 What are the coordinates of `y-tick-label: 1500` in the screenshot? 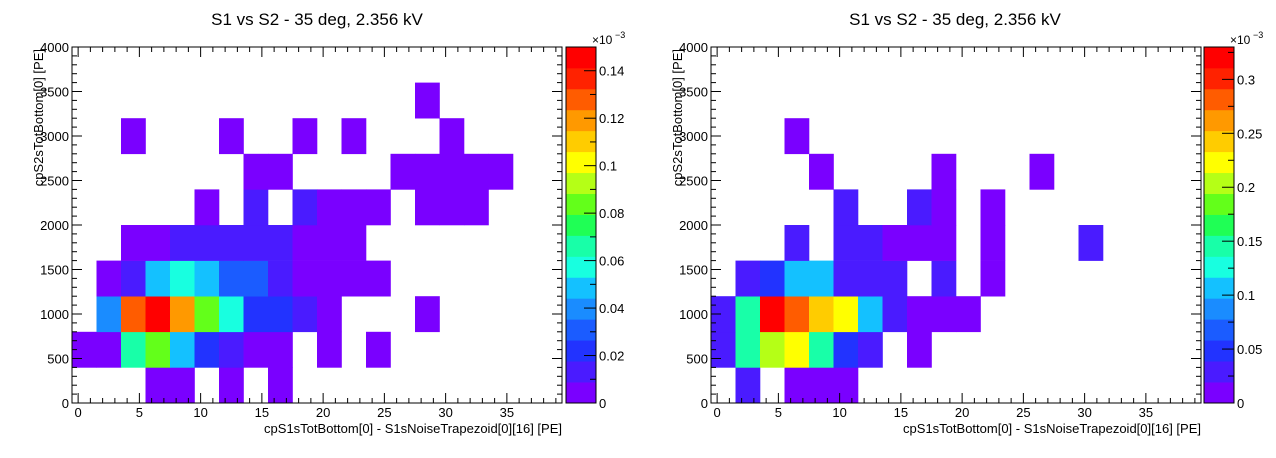 It's located at (693, 270).